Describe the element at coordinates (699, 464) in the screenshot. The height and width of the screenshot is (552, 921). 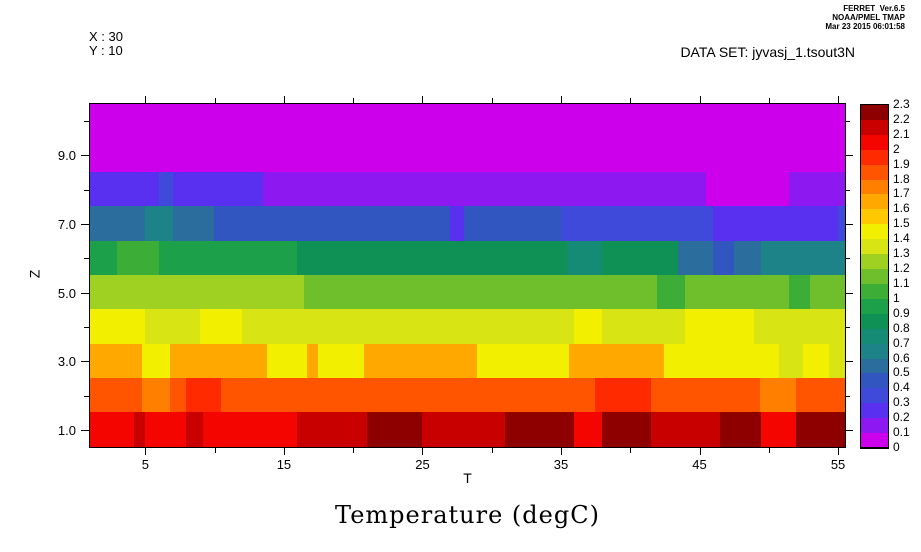
I see `x-tick-label: 45` at that location.